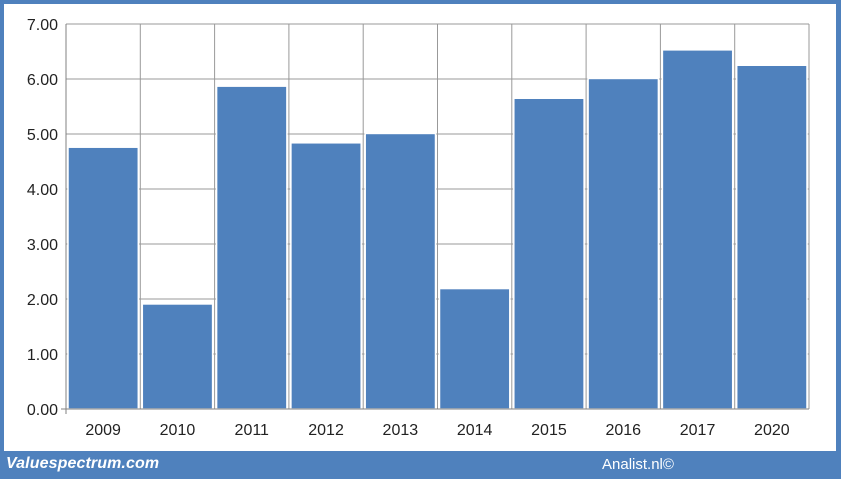 This screenshot has height=479, width=841. Describe the element at coordinates (697, 229) in the screenshot. I see `bar-2017` at that location.